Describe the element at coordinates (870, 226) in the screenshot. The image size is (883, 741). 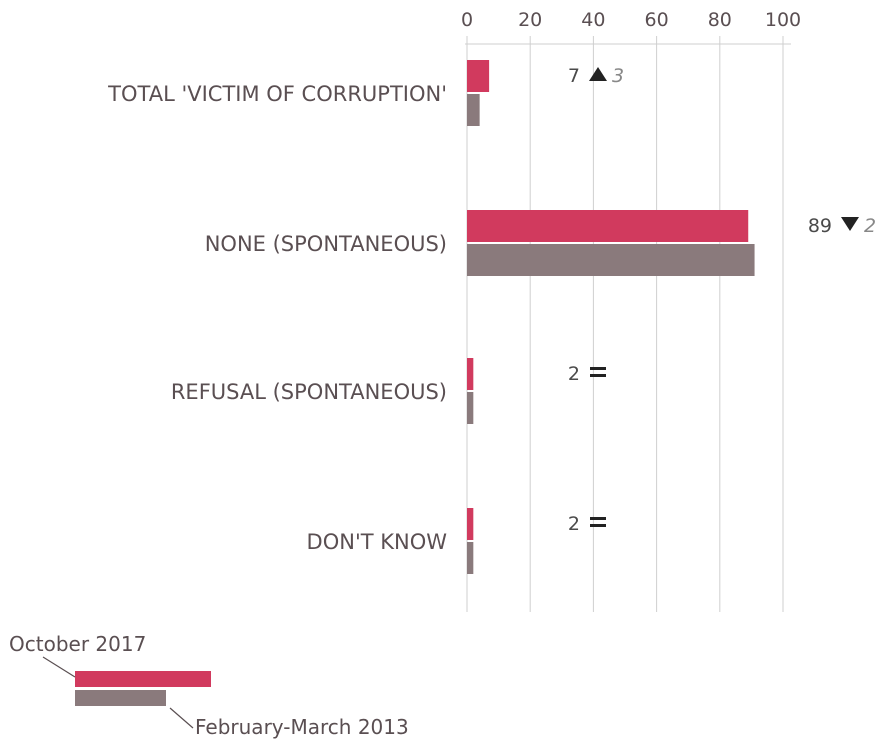
I see `change-label: 2` at that location.